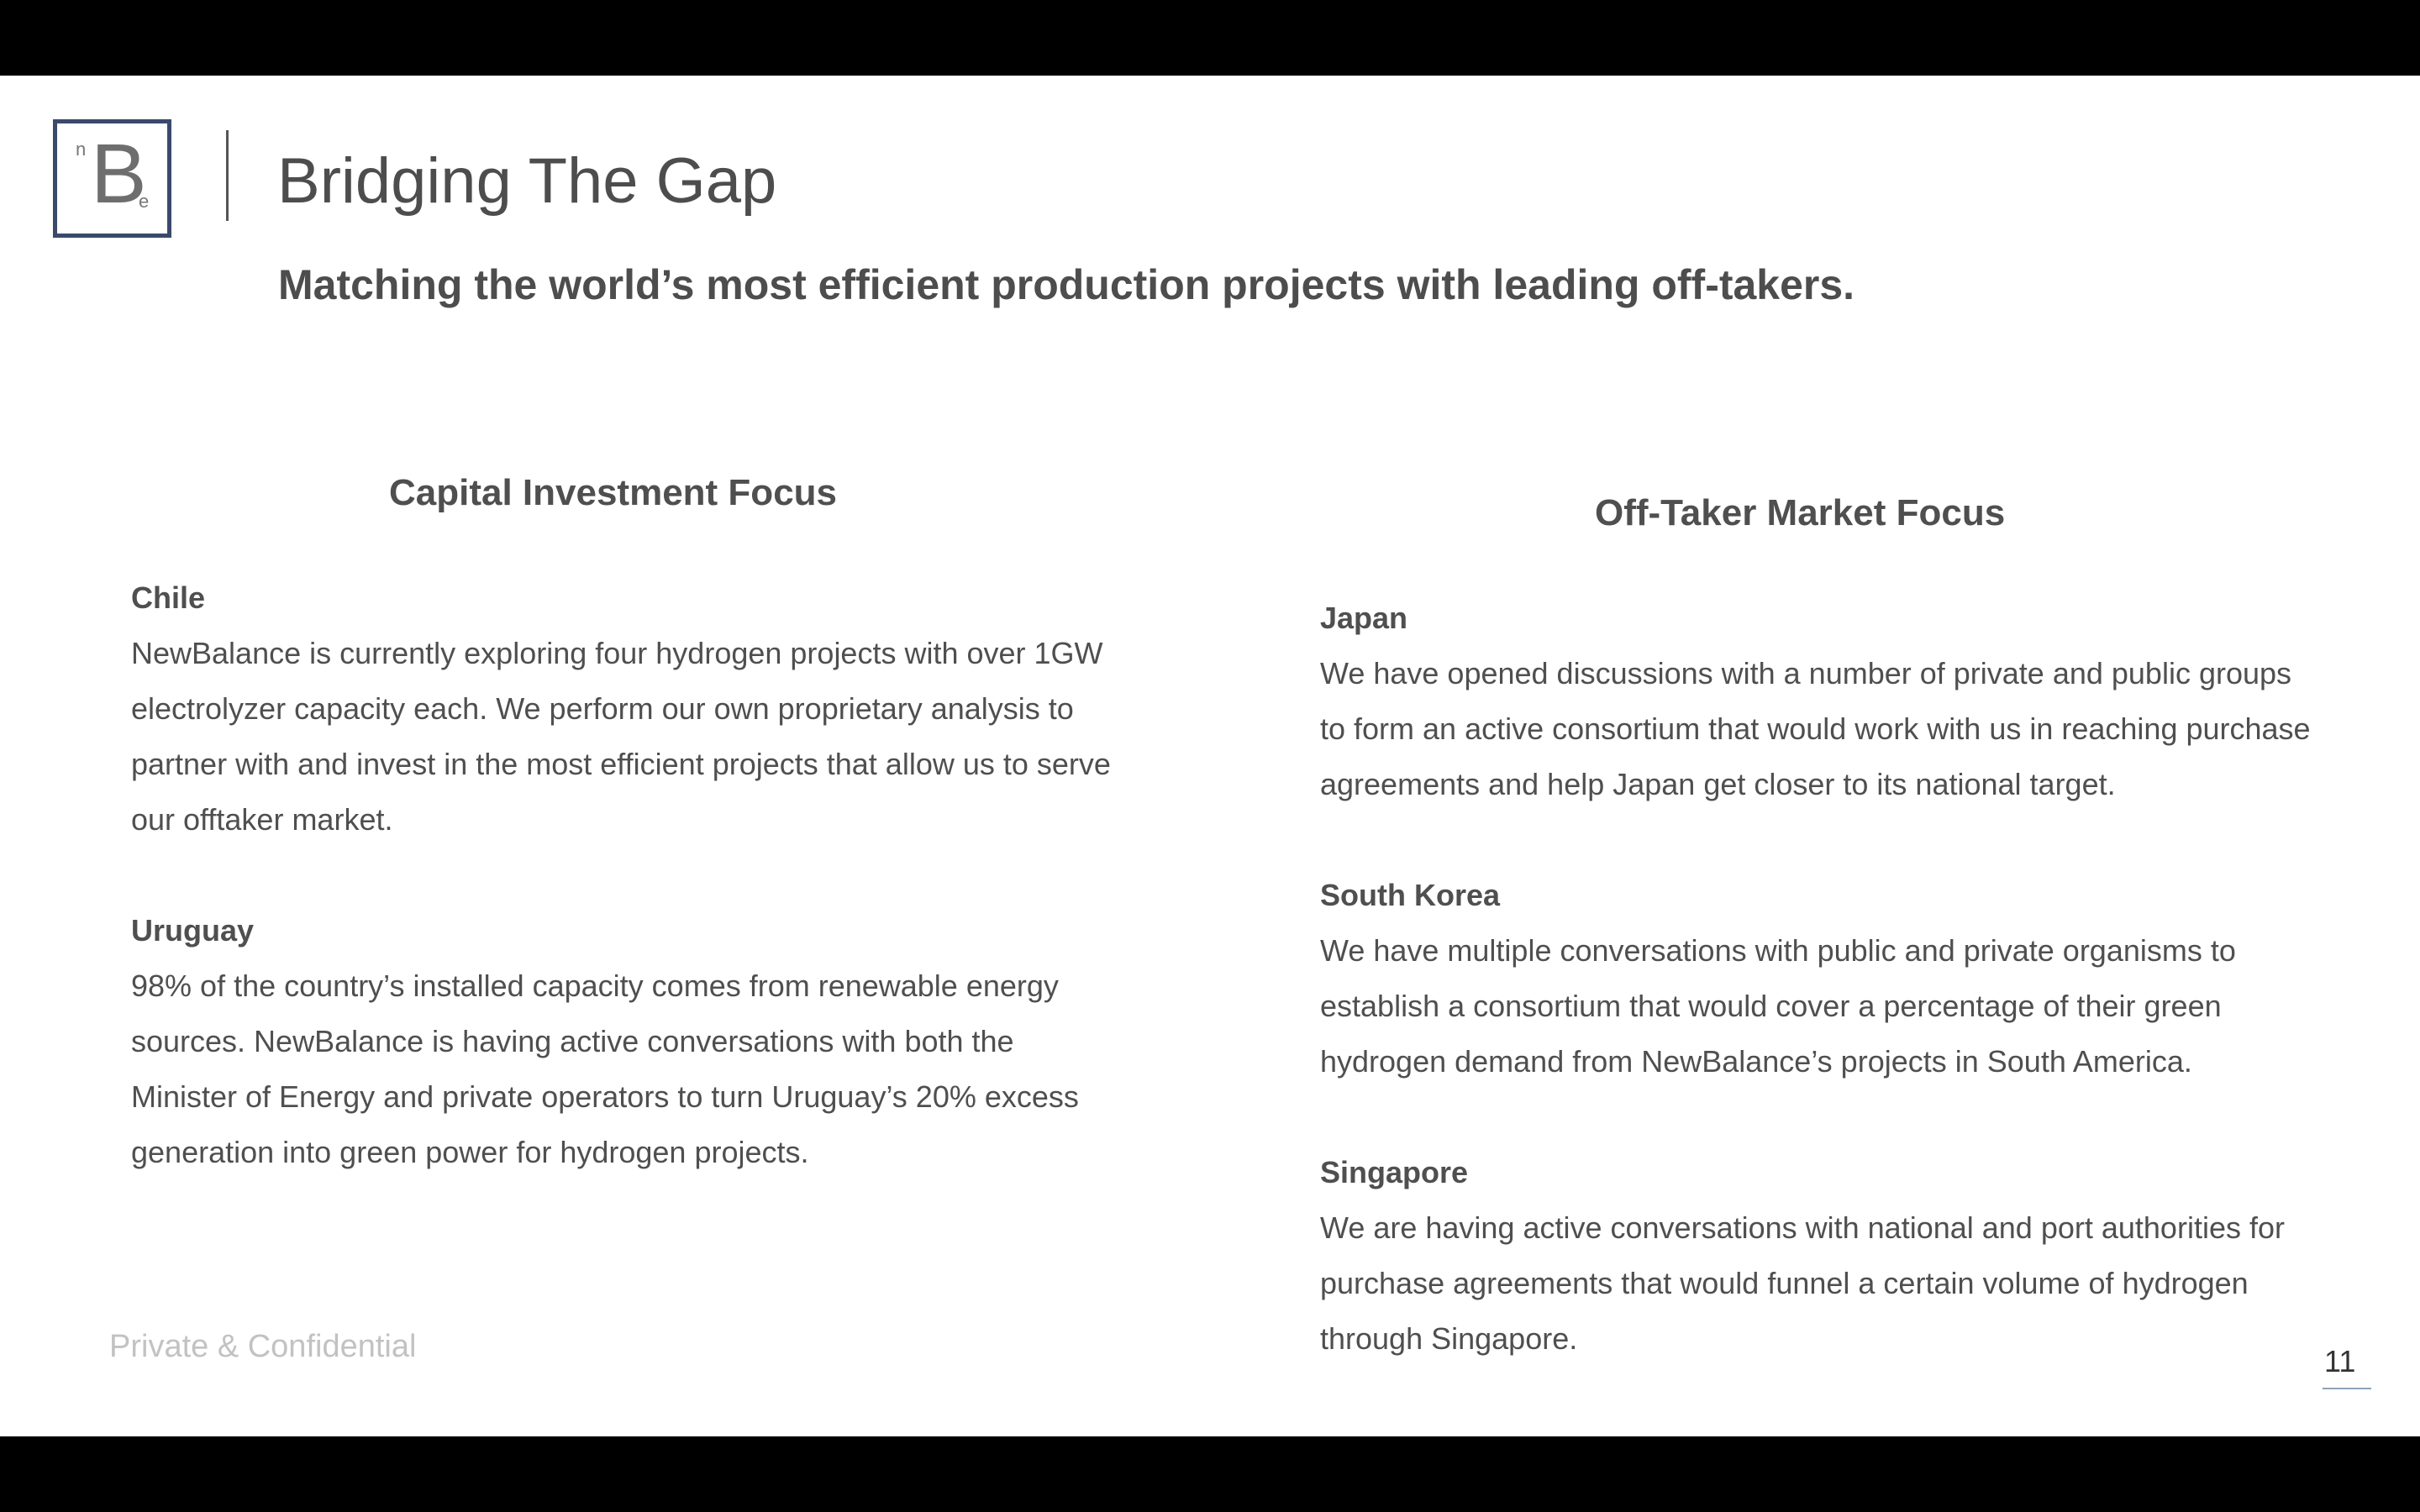  Describe the element at coordinates (2339, 1361) in the screenshot. I see `page-number: 11` at that location.